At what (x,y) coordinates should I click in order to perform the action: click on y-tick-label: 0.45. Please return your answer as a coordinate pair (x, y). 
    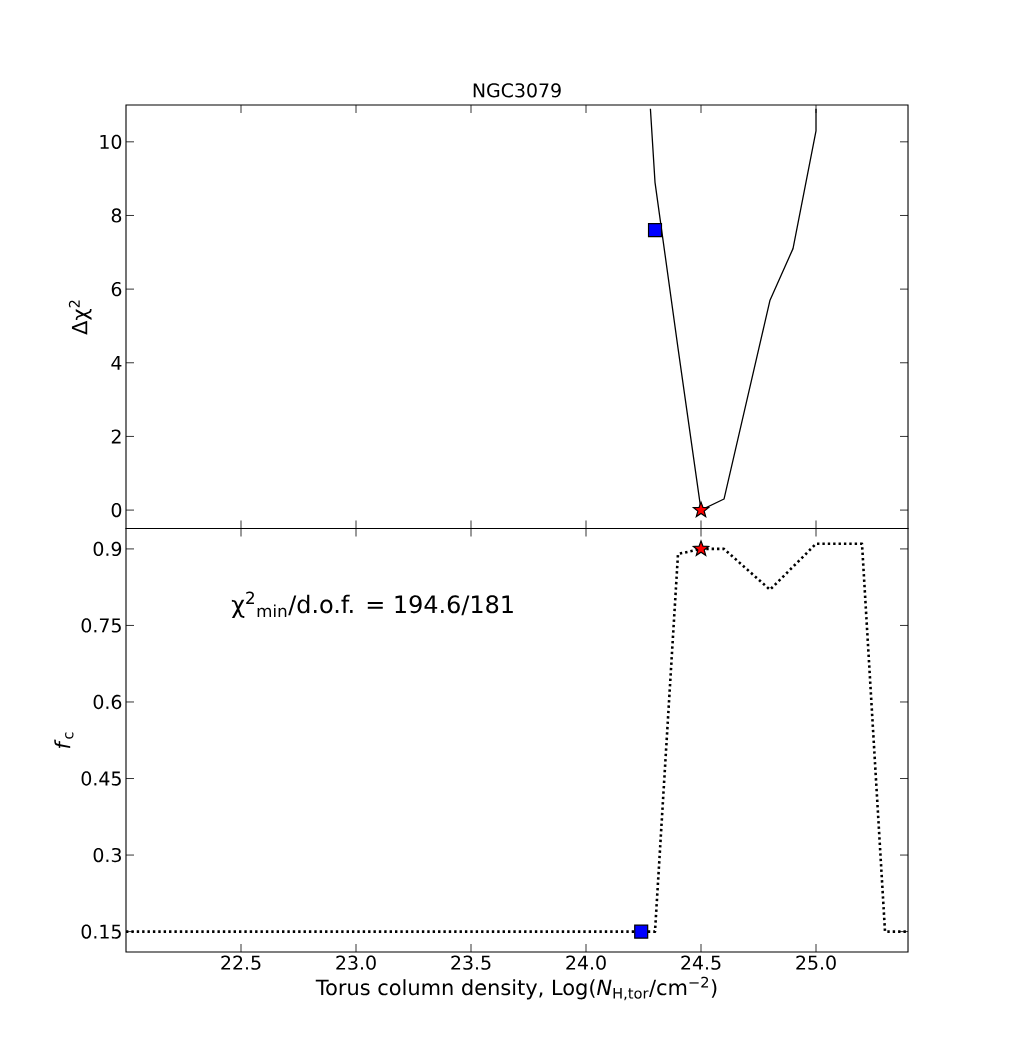
    Looking at the image, I should click on (101, 778).